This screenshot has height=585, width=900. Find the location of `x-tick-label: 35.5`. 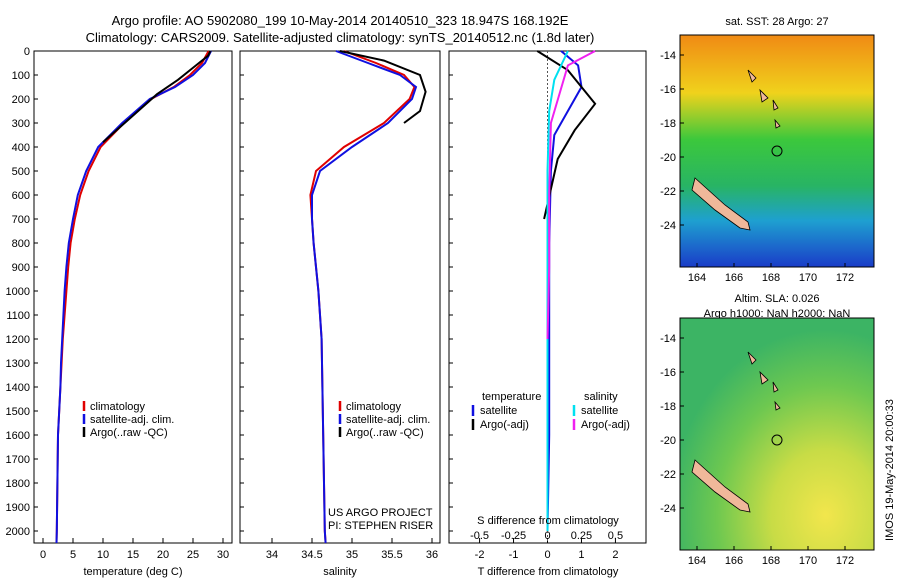

x-tick-label: 35.5 is located at coordinates (391, 555).